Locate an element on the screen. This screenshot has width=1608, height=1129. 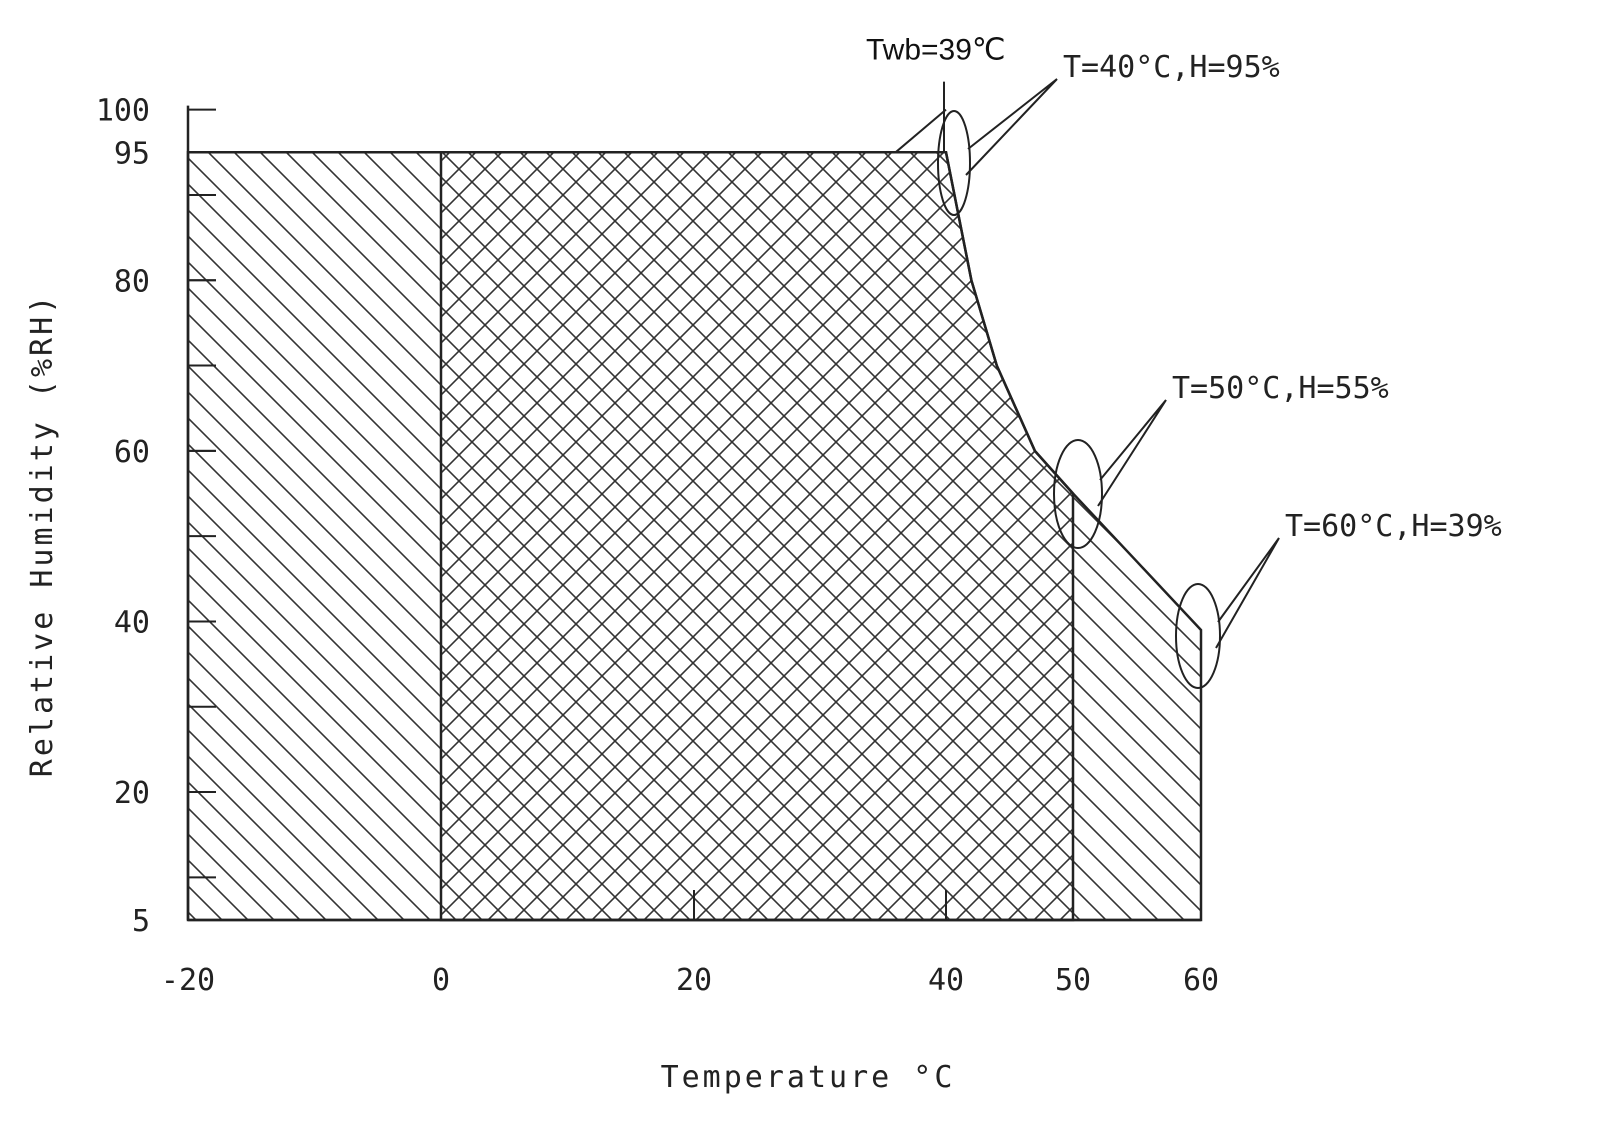
y-tick-label: 40 is located at coordinates (132, 622).